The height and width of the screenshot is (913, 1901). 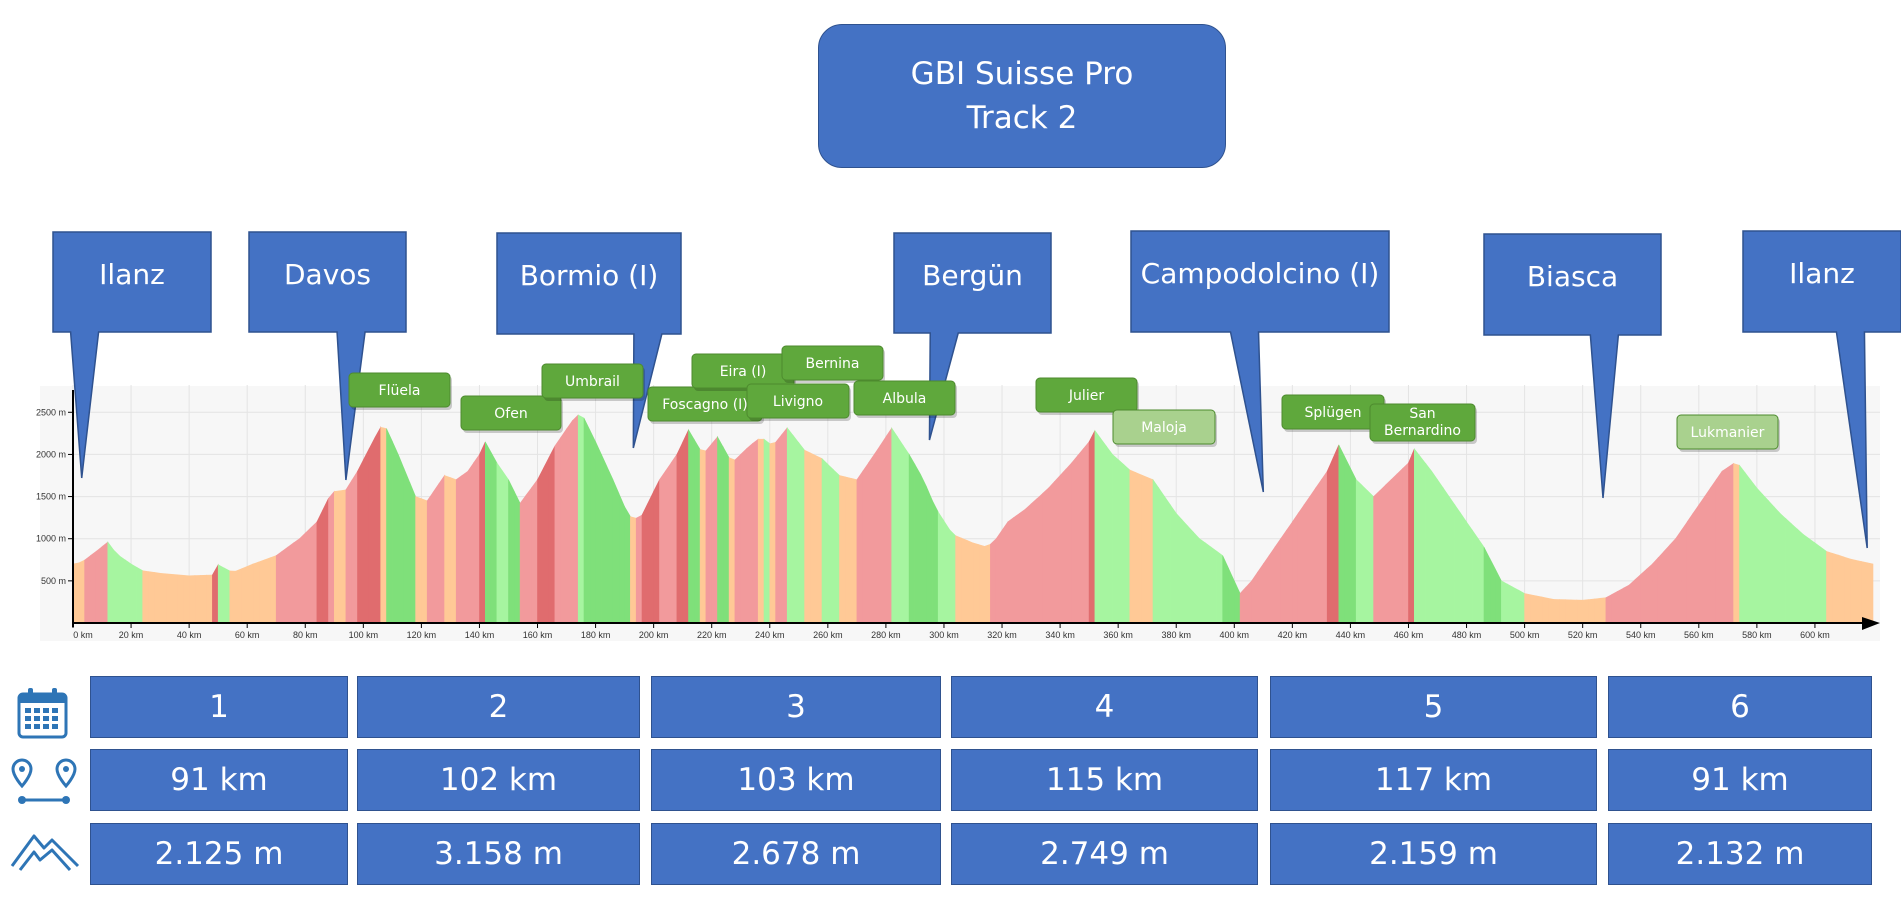 What do you see at coordinates (1002, 635) in the screenshot?
I see `x-tick-label: 320 km` at bounding box center [1002, 635].